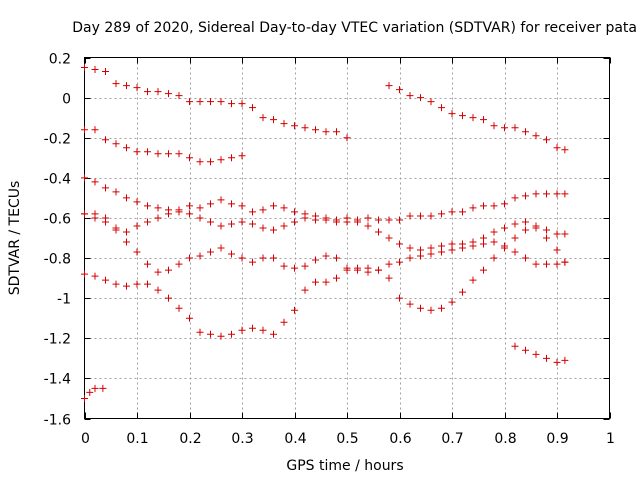  Describe the element at coordinates (94, 393) in the screenshot. I see `series-track-h` at that location.